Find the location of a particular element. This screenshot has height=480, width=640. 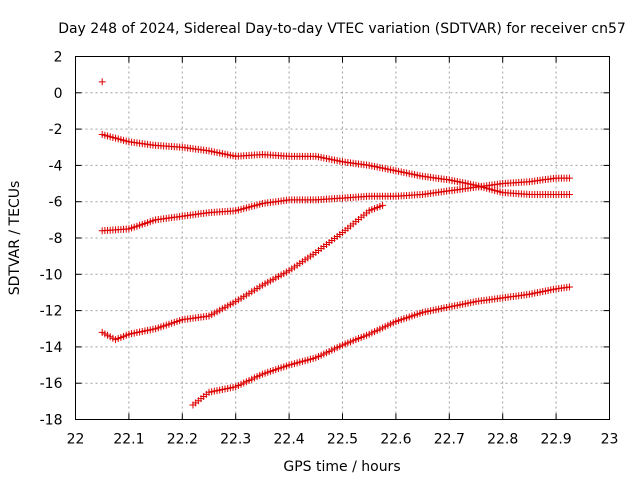

y-tick-label: -8 is located at coordinates (56, 239).